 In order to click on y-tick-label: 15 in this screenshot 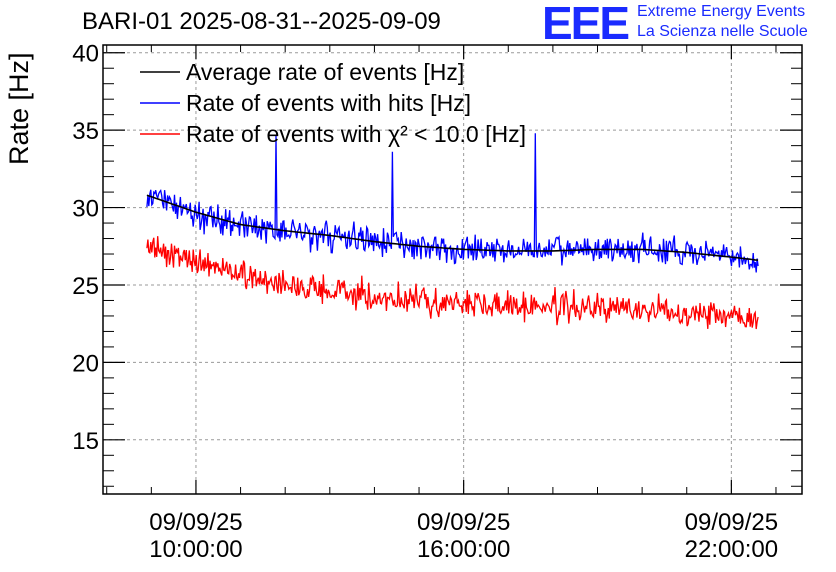, I will do `click(85, 441)`.